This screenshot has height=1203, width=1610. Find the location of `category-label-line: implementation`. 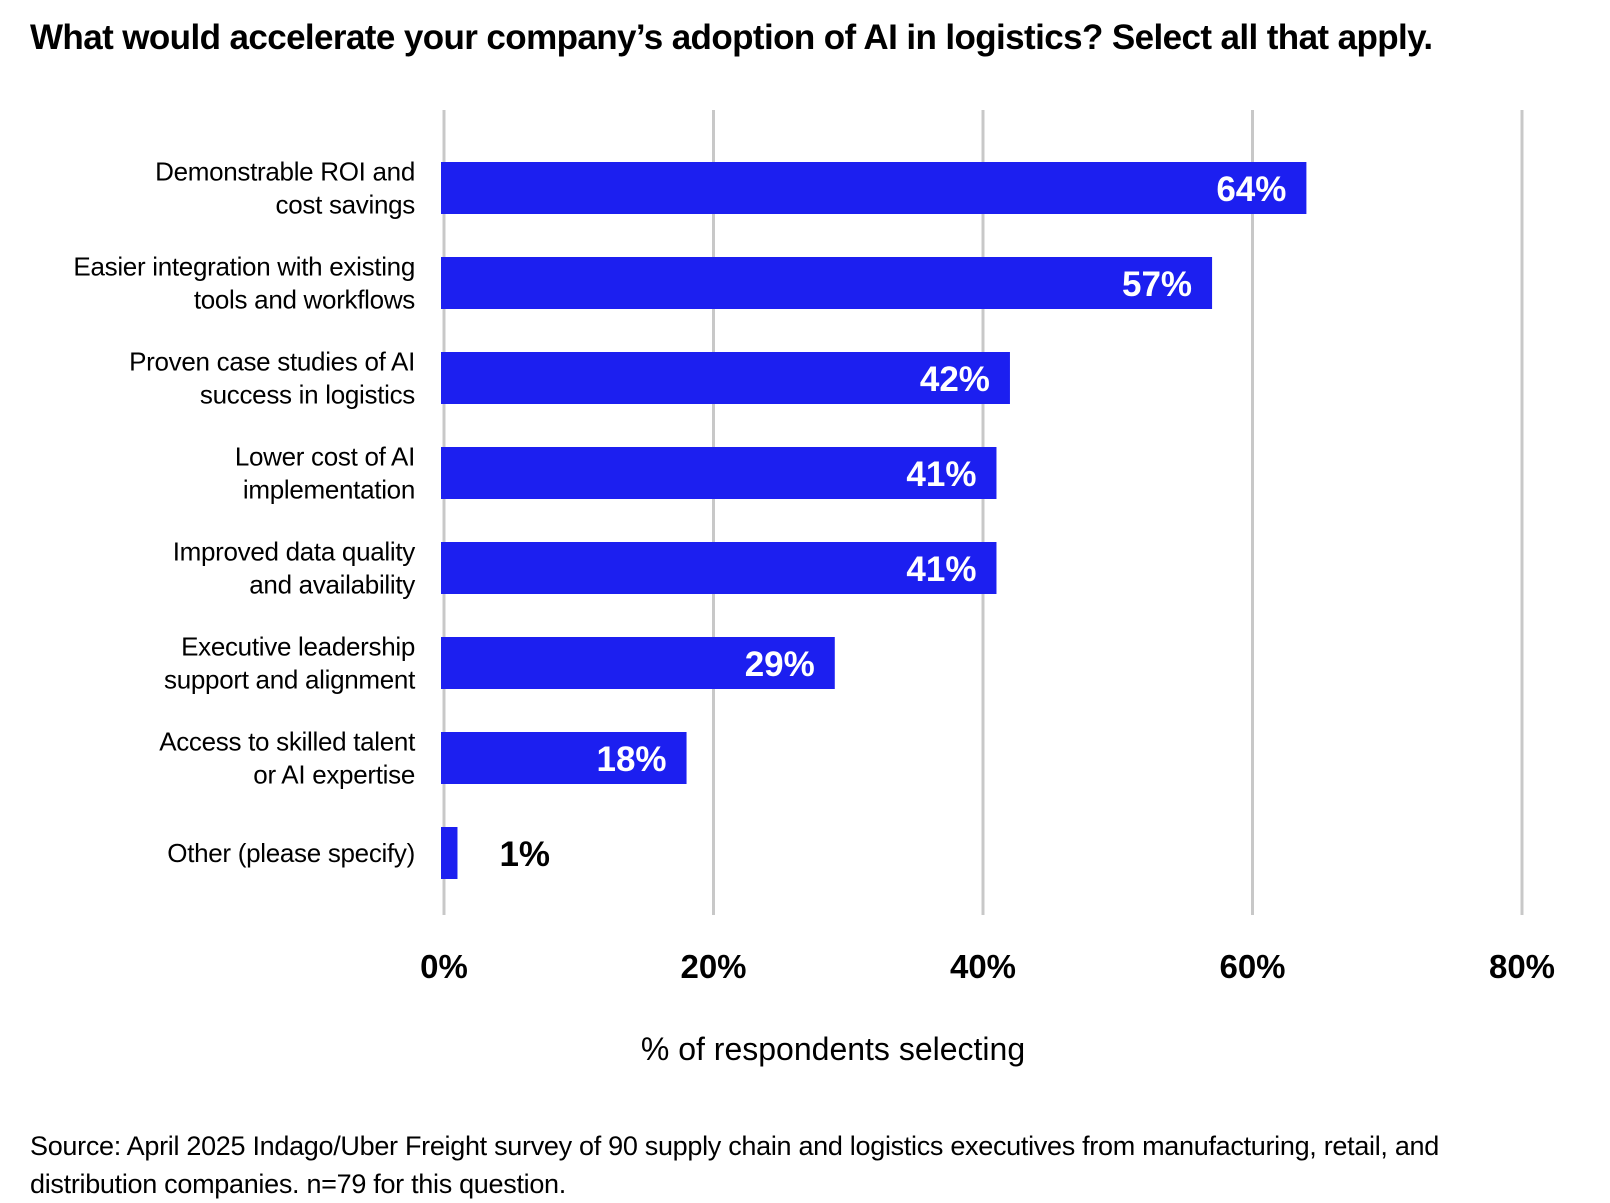

category-label-line: implementation is located at coordinates (329, 490).